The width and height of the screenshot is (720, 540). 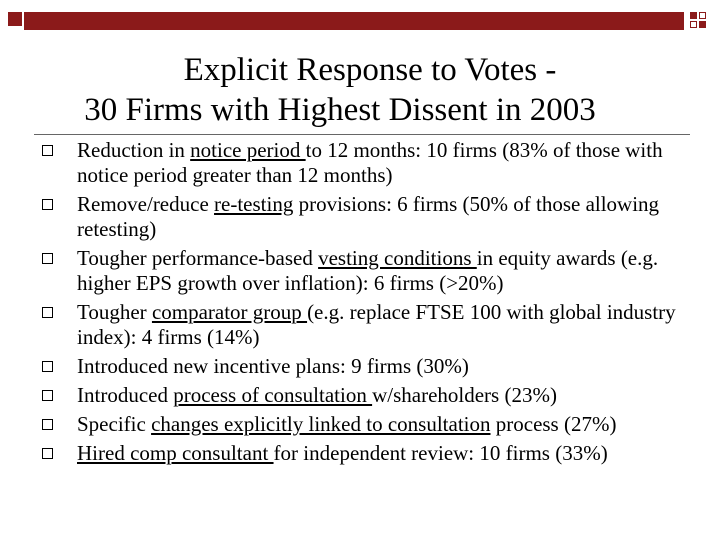 I want to click on bullet-text-pre: Tougher performance-based, so click(x=198, y=258).